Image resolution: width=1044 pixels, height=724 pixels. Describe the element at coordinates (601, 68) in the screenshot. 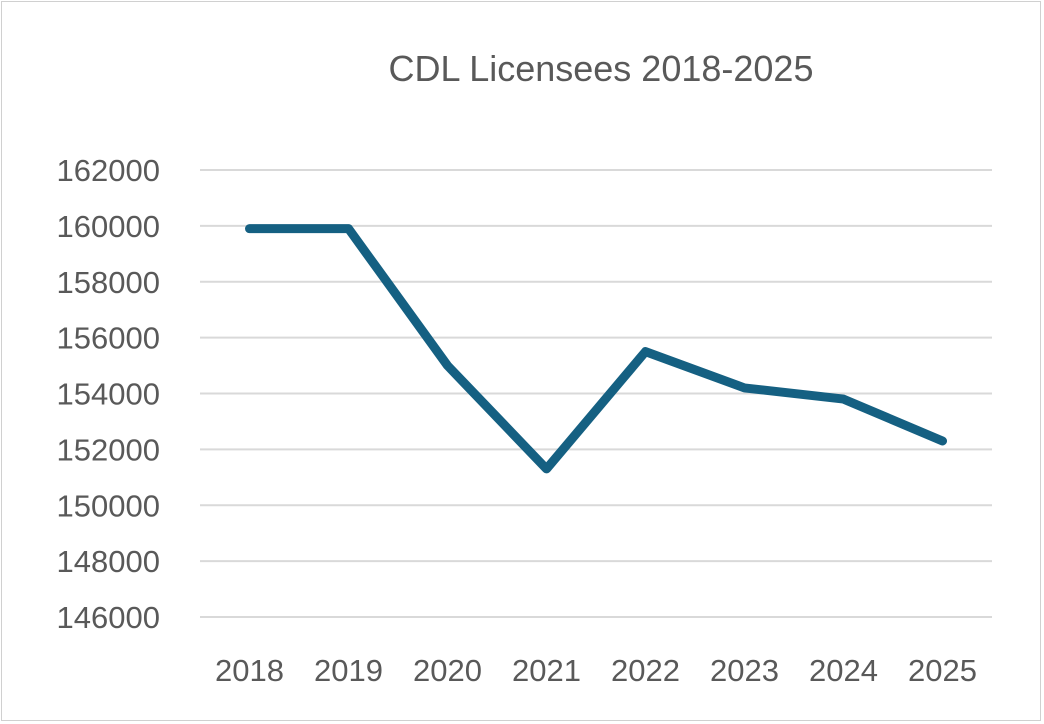

I see `chart-title: CDL Licensees 2018-2025` at that location.